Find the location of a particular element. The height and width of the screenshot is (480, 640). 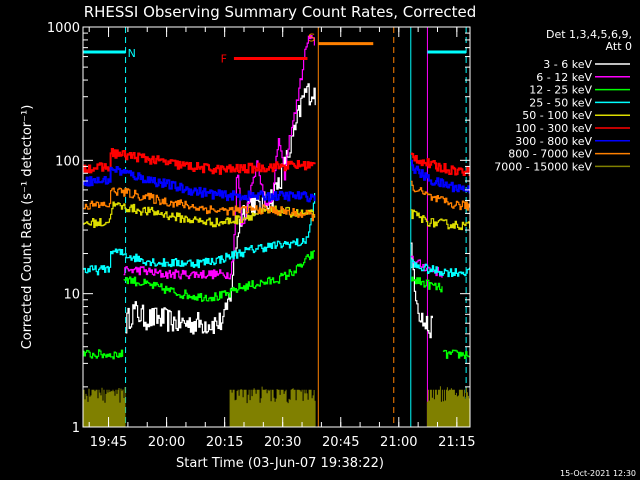

legend-header: Det 1,3,4,5,6,9, is located at coordinates (589, 34).